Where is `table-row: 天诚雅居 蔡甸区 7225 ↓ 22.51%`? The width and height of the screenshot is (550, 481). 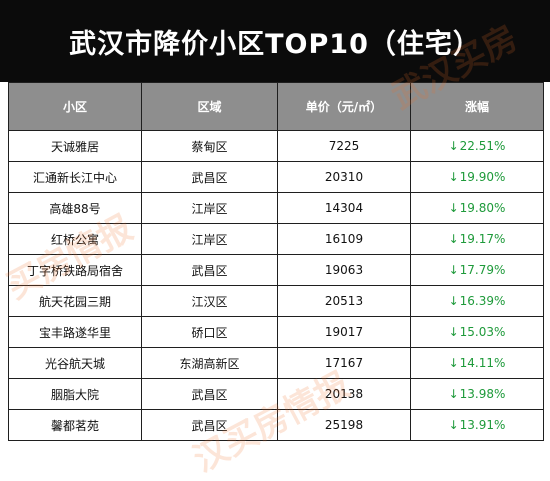
table-row: 天诚雅居 蔡甸区 7225 ↓ 22.51% is located at coordinates (276, 145).